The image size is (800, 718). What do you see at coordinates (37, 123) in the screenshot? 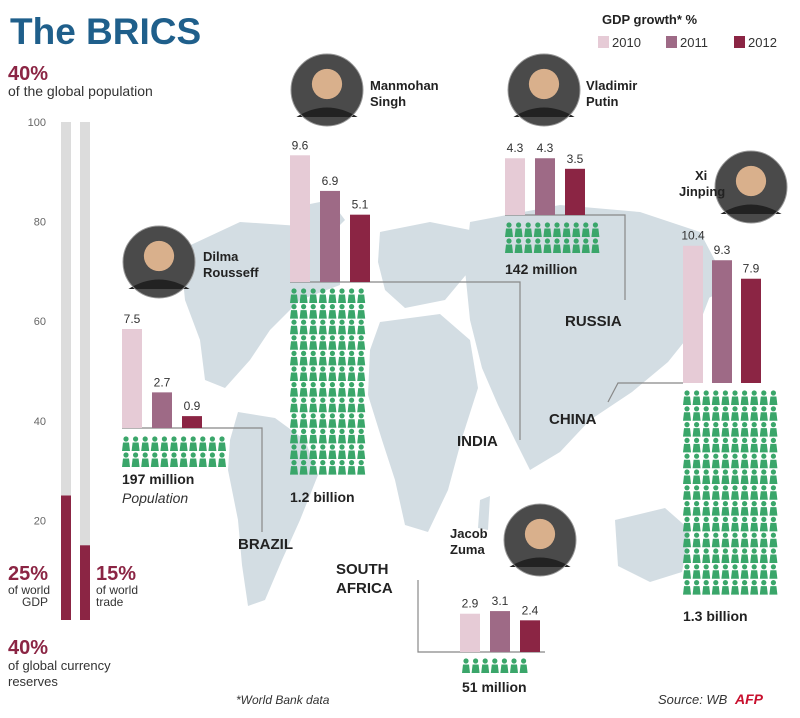
I see `share-axis-tick: 100` at bounding box center [37, 123].